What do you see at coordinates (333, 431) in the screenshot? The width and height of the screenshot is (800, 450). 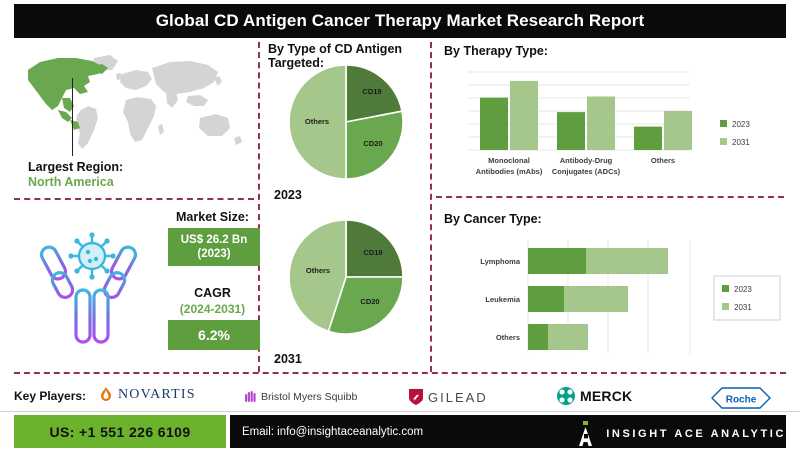 I see `email-address: Email: info@insightaceanalytic.com` at bounding box center [333, 431].